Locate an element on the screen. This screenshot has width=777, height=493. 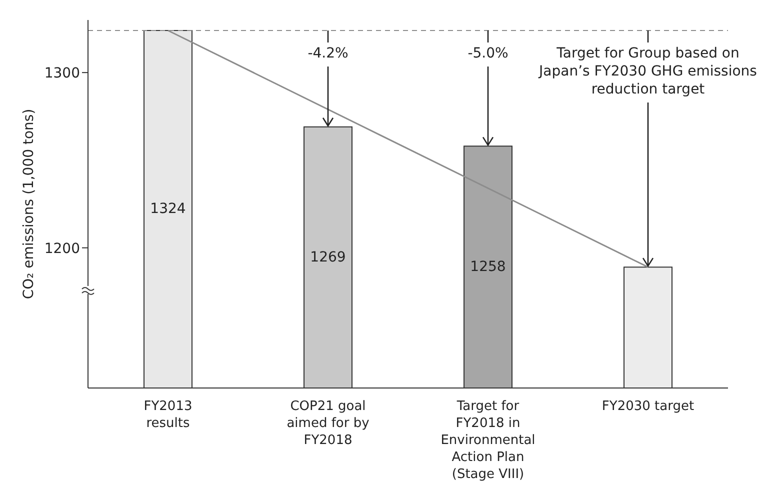
data-label: 1324 is located at coordinates (168, 209).